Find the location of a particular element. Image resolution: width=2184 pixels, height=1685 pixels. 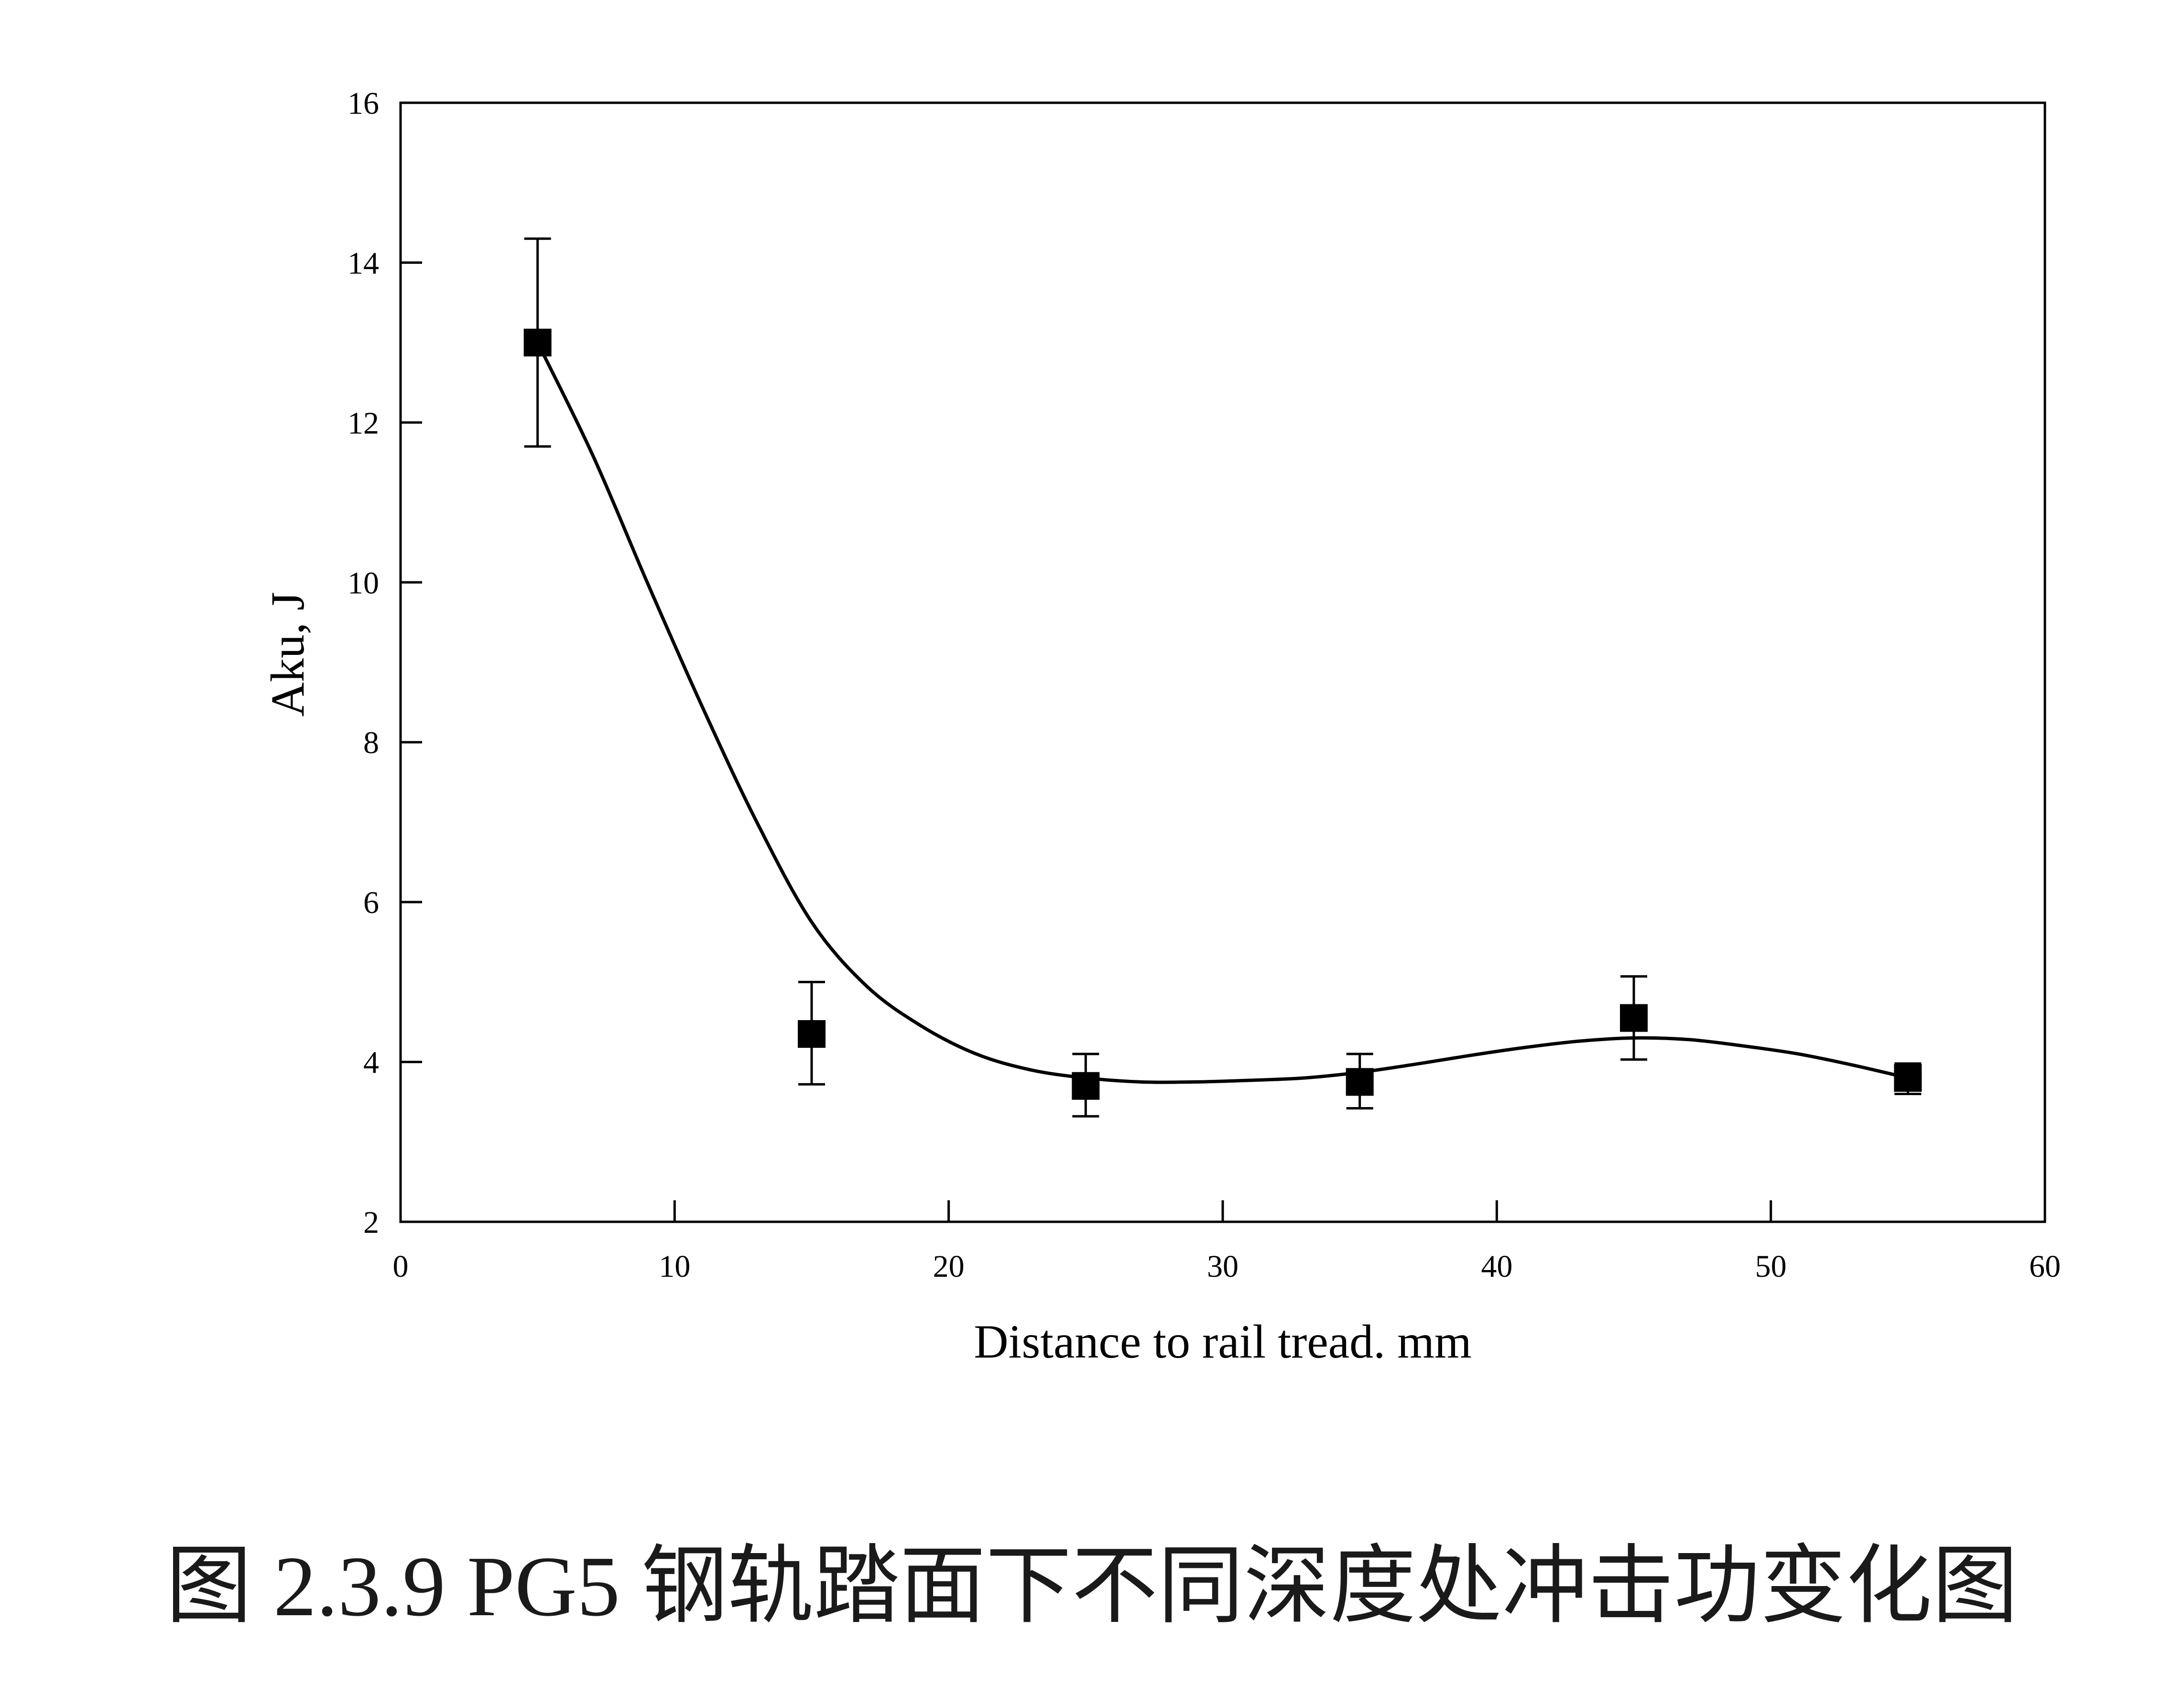

x-tick-label: 30 is located at coordinates (1223, 1266).